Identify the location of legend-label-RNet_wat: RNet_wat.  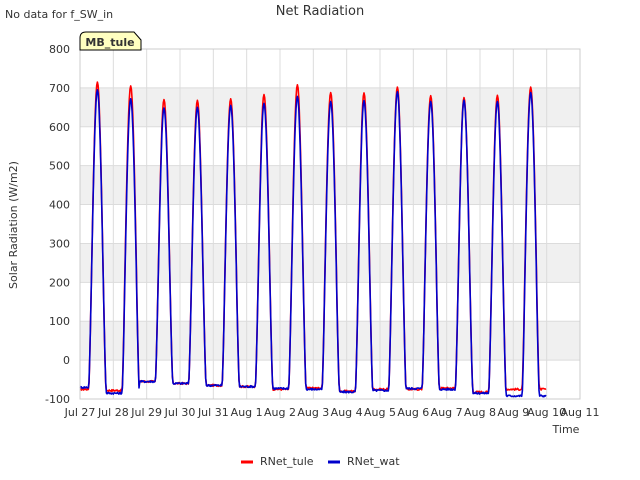
(373, 461).